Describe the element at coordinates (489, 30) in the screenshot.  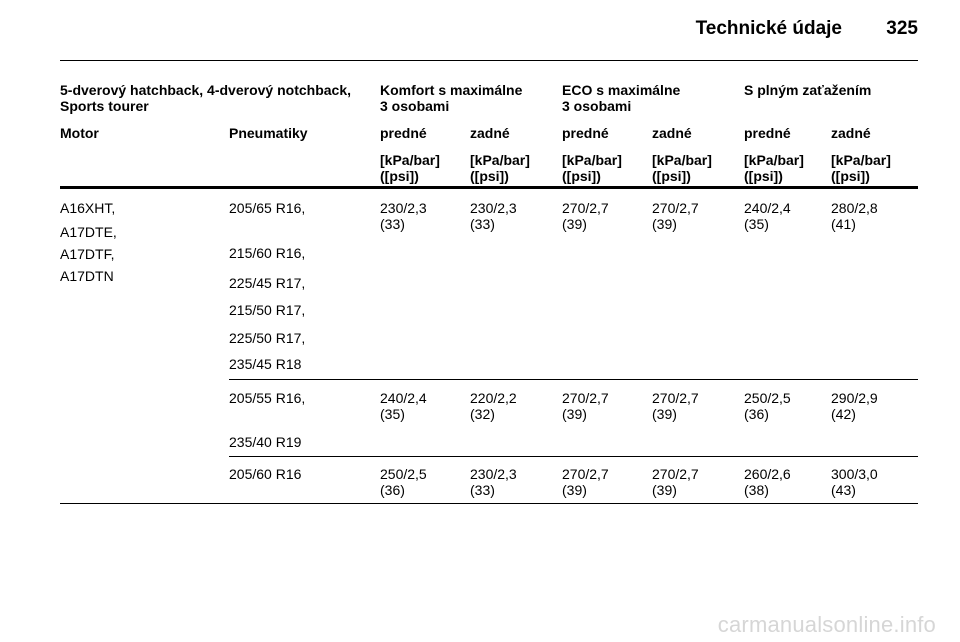
I see `page-header: Technické údaje 325` at that location.